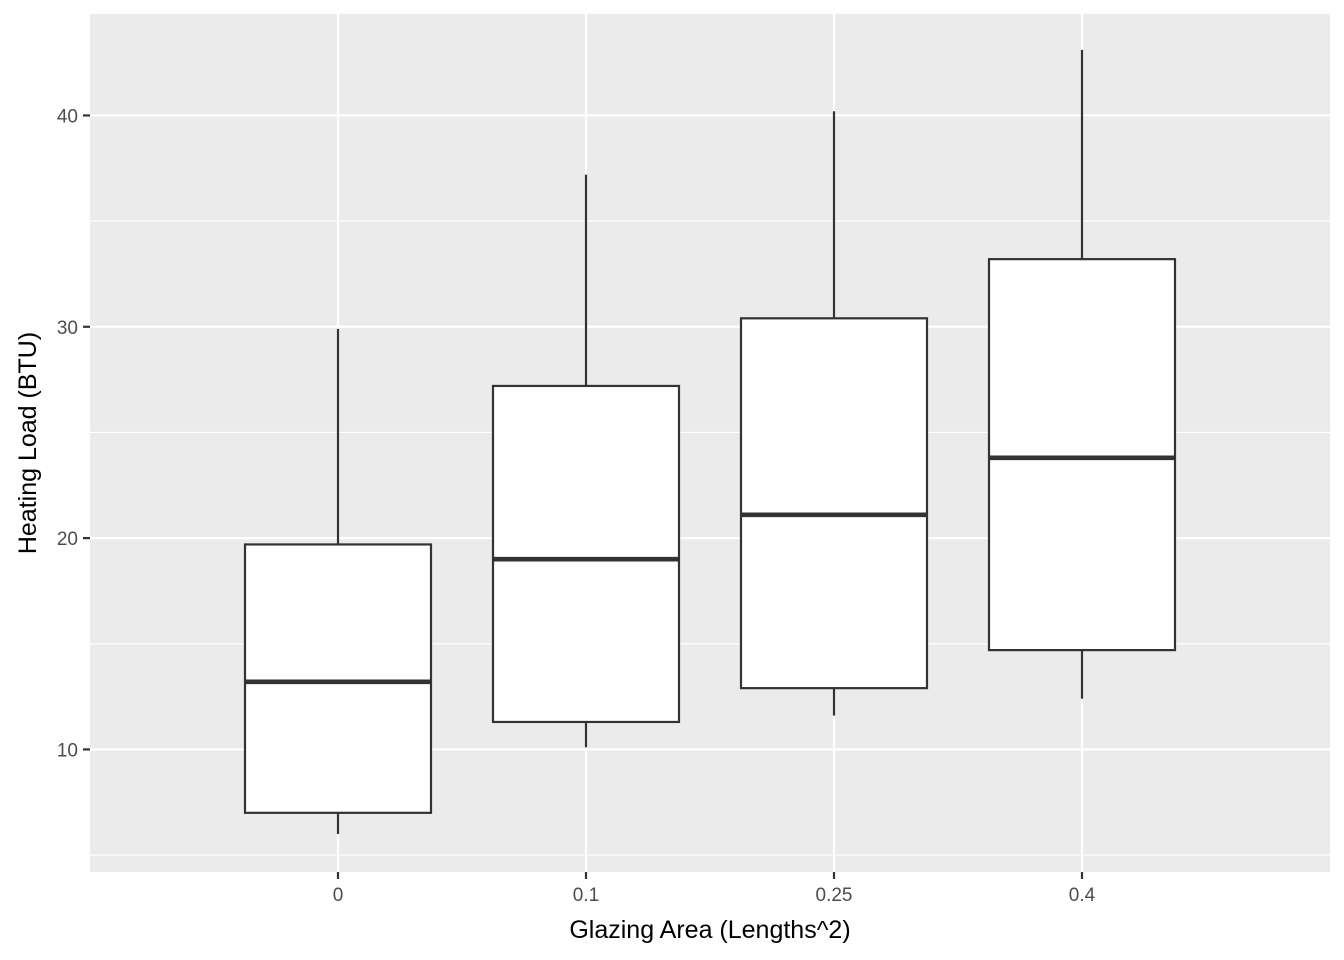 This screenshot has width=1344, height=960. I want to click on y-axis-title: Heating Load (BTU), so click(28, 443).